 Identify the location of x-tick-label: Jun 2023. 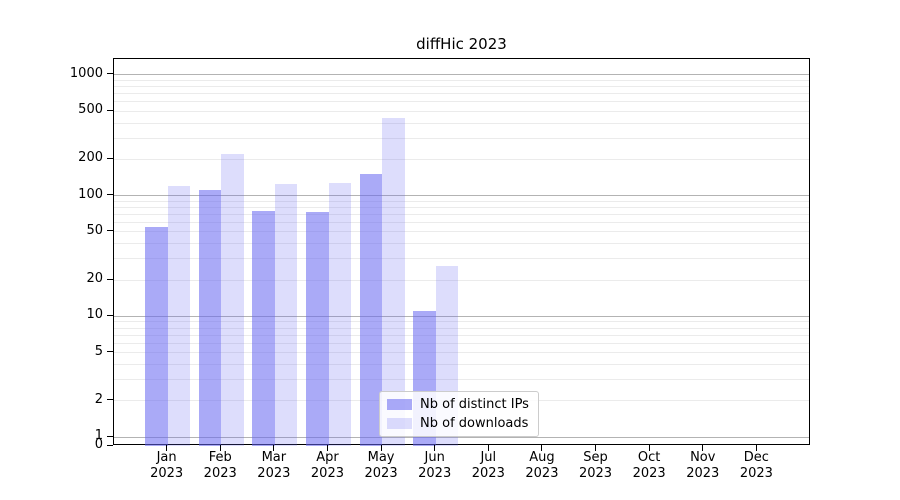
(435, 465).